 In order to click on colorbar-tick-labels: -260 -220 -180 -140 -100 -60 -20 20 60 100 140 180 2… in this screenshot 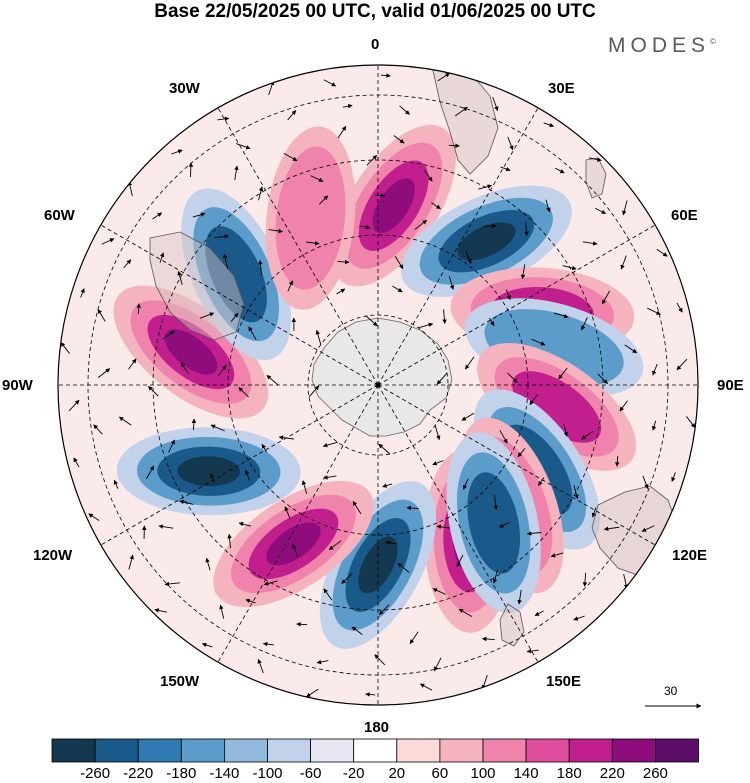, I will do `click(375, 774)`.